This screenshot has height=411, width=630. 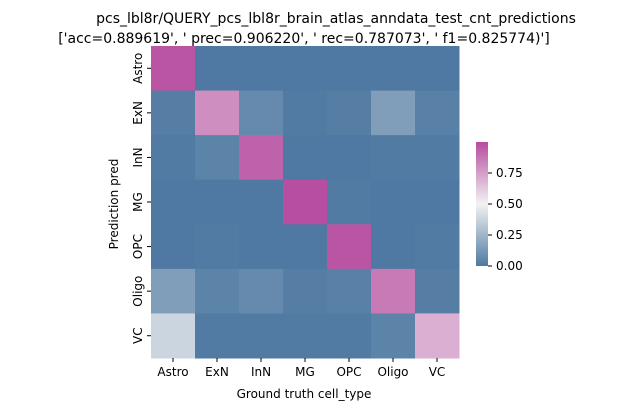 I want to click on heatmap-cell-Astro-VC, so click(x=437, y=69).